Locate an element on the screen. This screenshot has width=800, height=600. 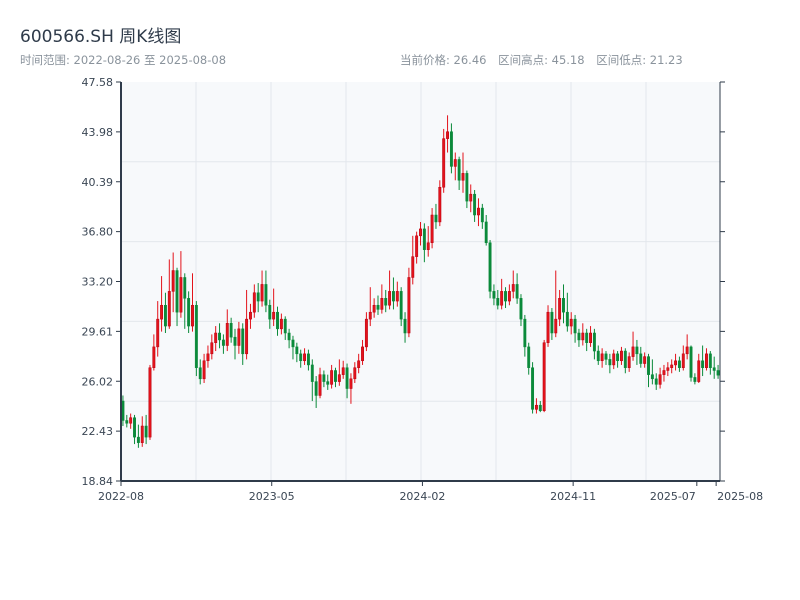
y-tick-label: 36.80 is located at coordinates (98, 232).